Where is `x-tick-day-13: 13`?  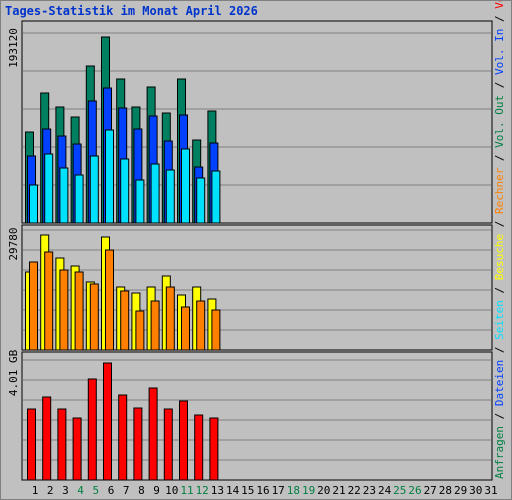 x-tick-day-13: 13 is located at coordinates (217, 490).